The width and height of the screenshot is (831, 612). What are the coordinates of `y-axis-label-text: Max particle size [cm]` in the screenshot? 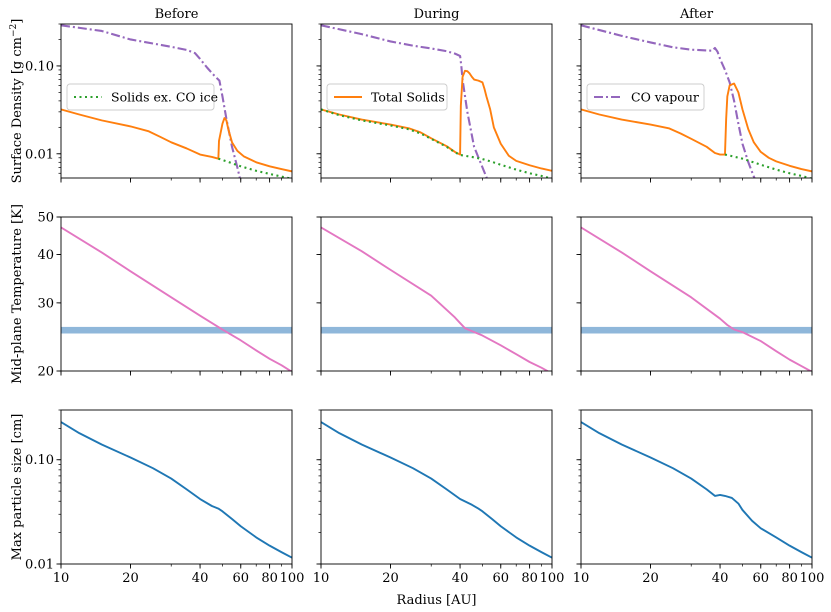 It's located at (17, 487).